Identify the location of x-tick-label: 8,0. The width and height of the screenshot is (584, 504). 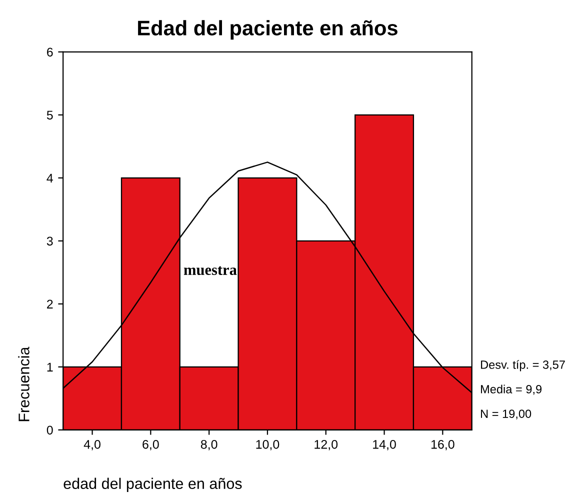
(209, 445).